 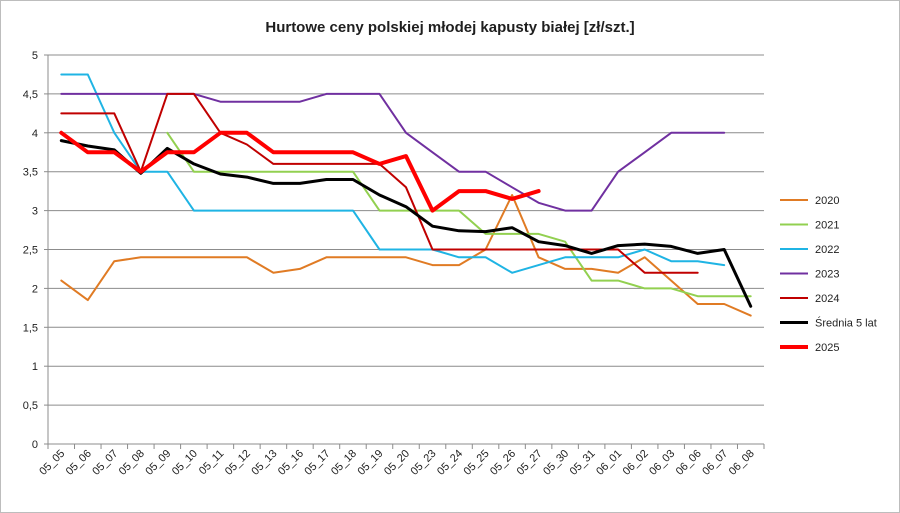 I want to click on x-tick-label: 06_03, so click(x=662, y=463).